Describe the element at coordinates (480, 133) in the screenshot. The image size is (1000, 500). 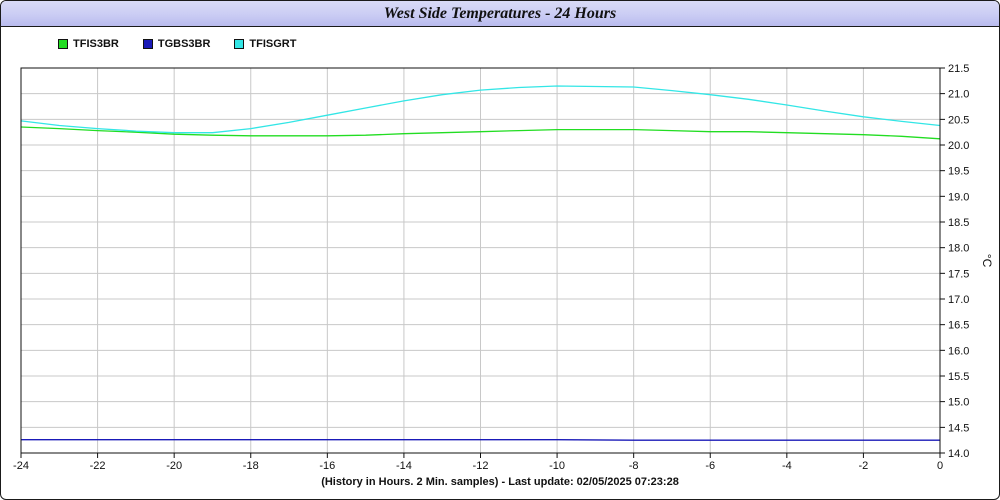
I see `series-line-tfis3br` at that location.